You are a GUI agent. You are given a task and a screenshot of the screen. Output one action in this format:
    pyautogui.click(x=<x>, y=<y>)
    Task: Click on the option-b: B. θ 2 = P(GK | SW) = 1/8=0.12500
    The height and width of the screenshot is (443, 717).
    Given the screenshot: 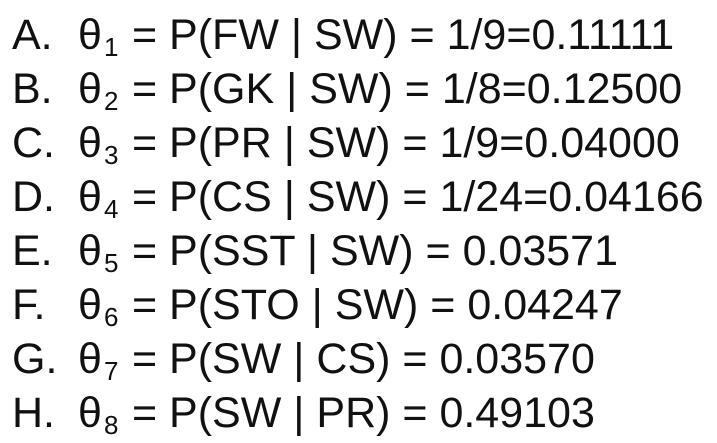 What is the action you would take?
    pyautogui.click(x=358, y=89)
    